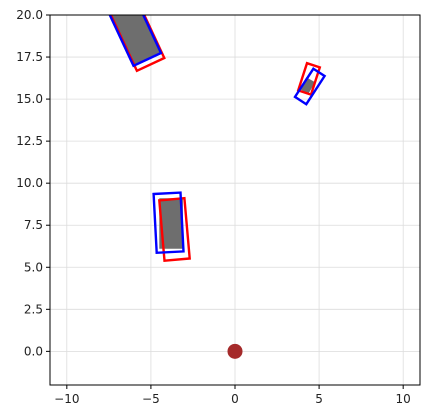  What do you see at coordinates (403, 399) in the screenshot?
I see `x-tick-label: 10` at bounding box center [403, 399].